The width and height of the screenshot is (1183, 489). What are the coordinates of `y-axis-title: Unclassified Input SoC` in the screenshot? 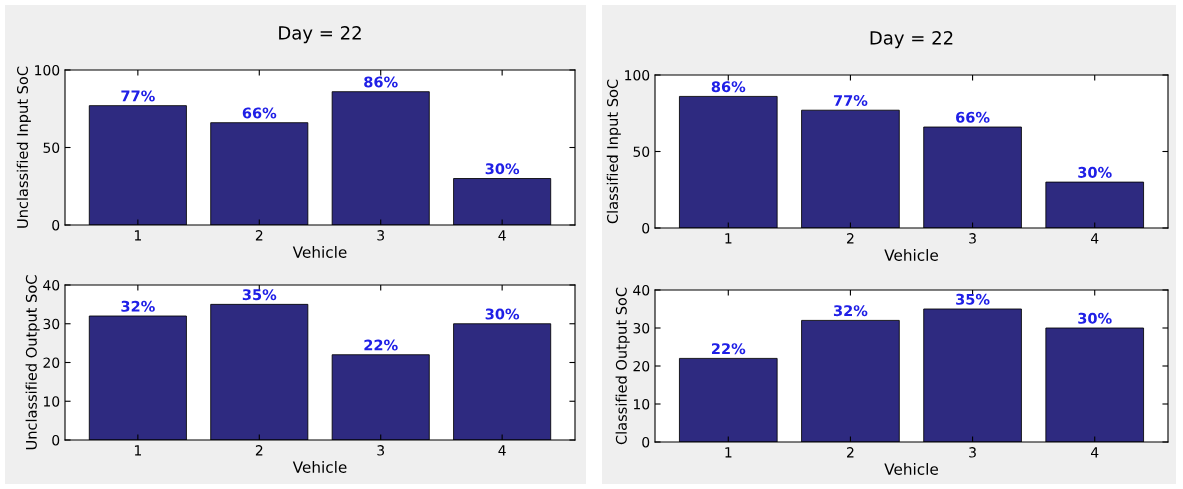 It's located at (23, 147).